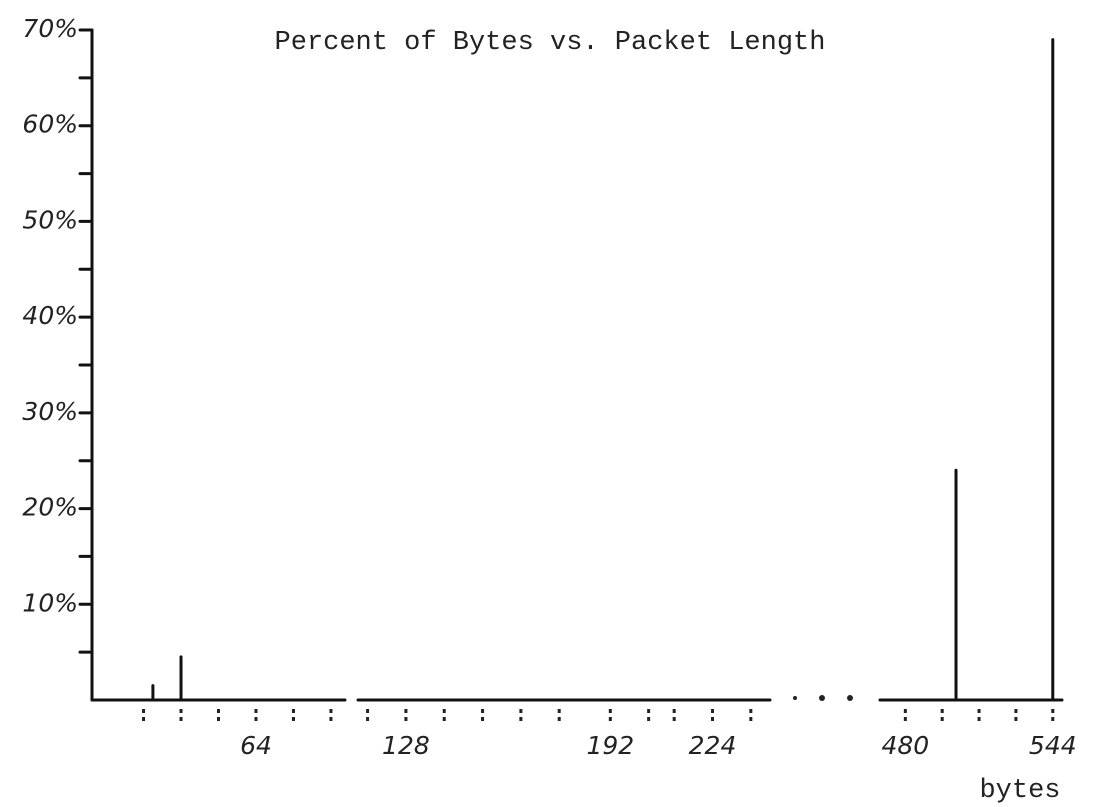 The image size is (1098, 807). I want to click on x-tick-label: 192, so click(610, 745).